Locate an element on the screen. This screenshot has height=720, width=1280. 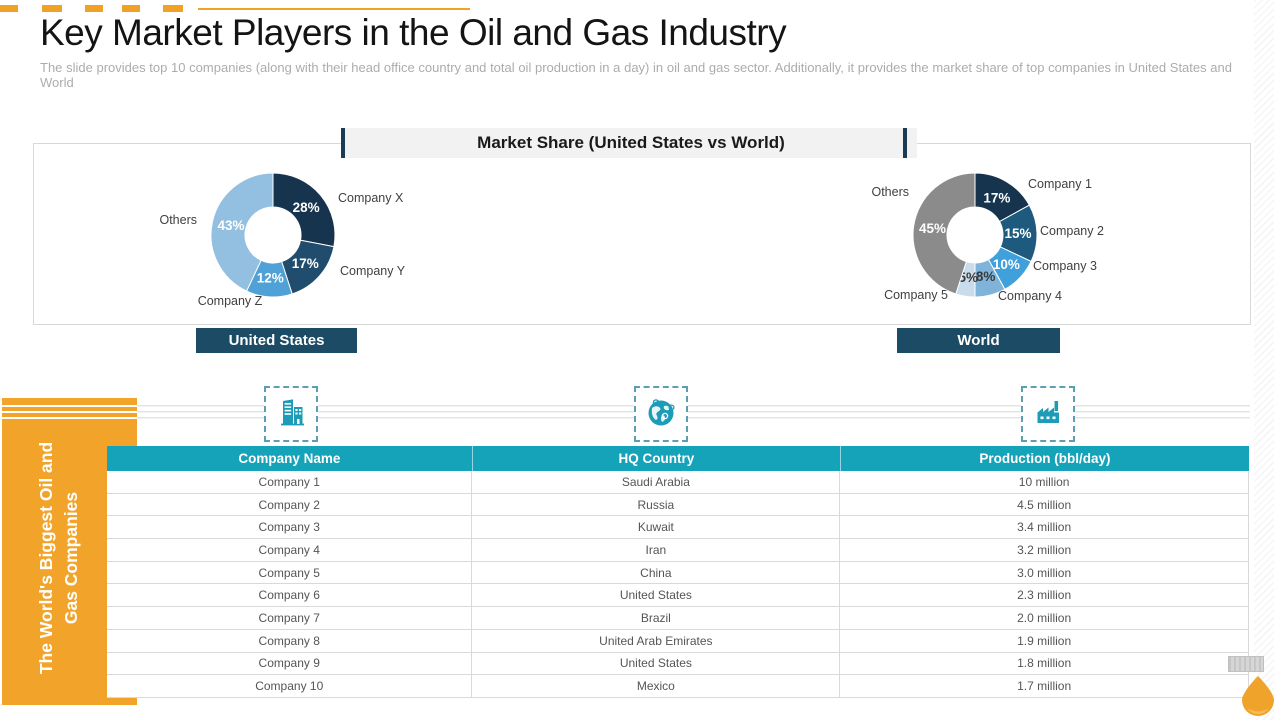
table-cell: Russia is located at coordinates (656, 504).